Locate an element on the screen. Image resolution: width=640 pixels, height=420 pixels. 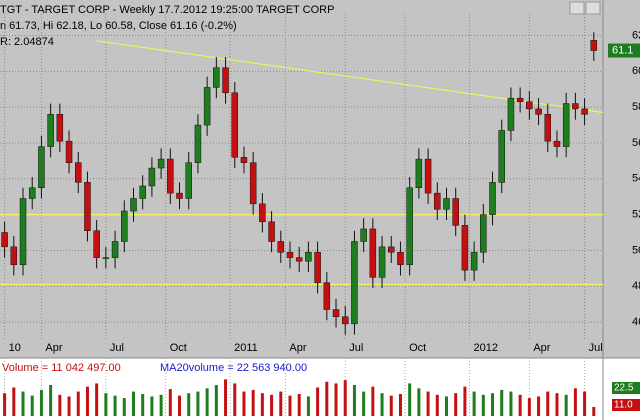
y-tick-label: 46 is located at coordinates (636, 322).